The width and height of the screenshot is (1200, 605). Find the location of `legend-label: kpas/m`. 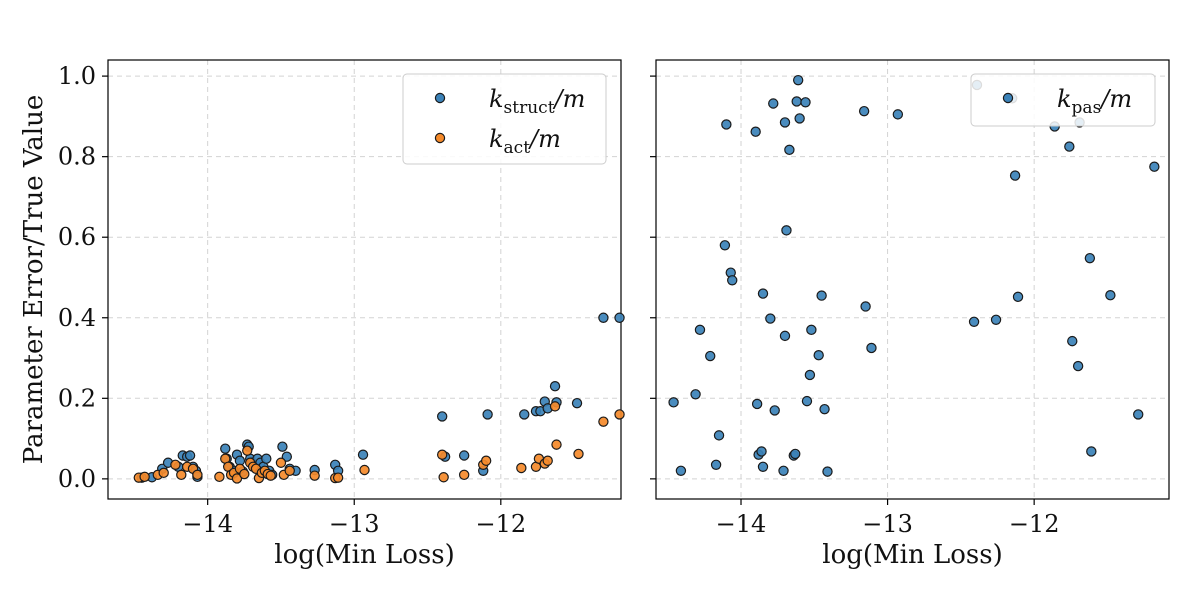

legend-label: kpas/m is located at coordinates (1094, 101).